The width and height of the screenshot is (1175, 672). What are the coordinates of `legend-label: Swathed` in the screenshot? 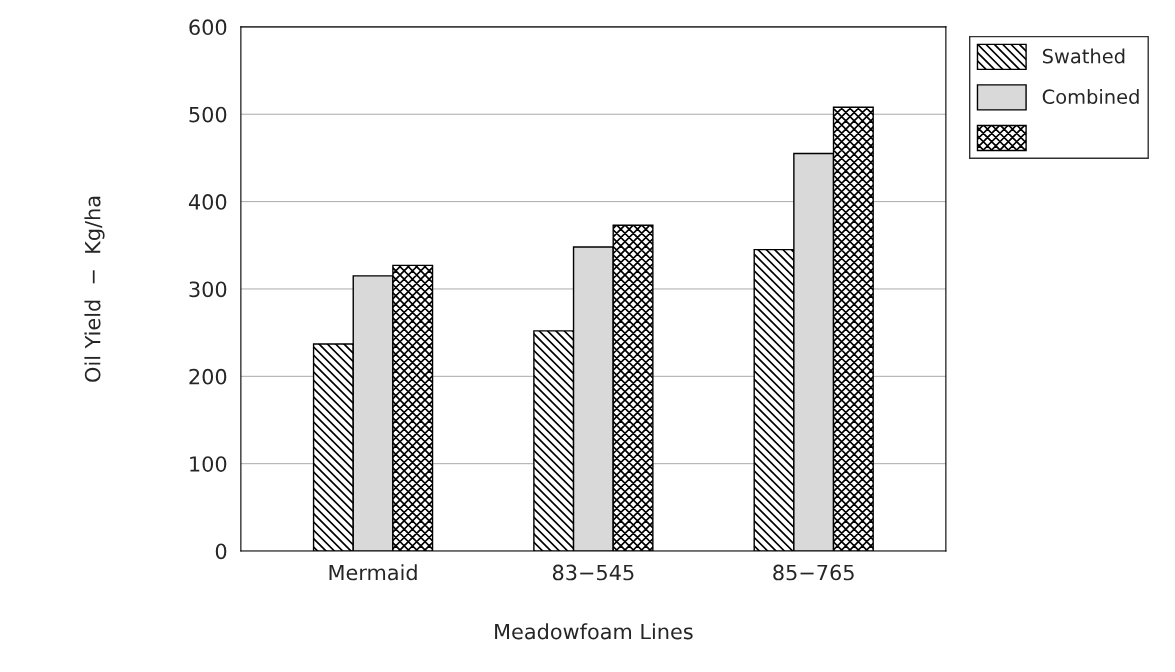 It's located at (1083, 56).